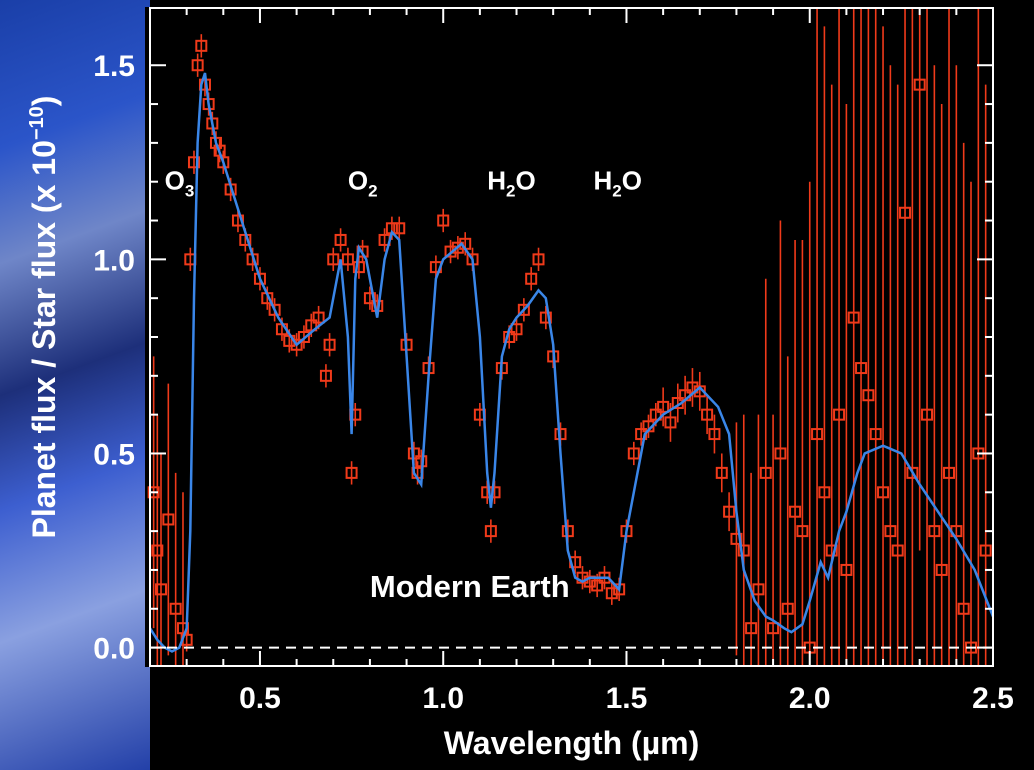 Image resolution: width=1034 pixels, height=770 pixels. Describe the element at coordinates (443, 698) in the screenshot. I see `x-tick-label: 1.0` at that location.